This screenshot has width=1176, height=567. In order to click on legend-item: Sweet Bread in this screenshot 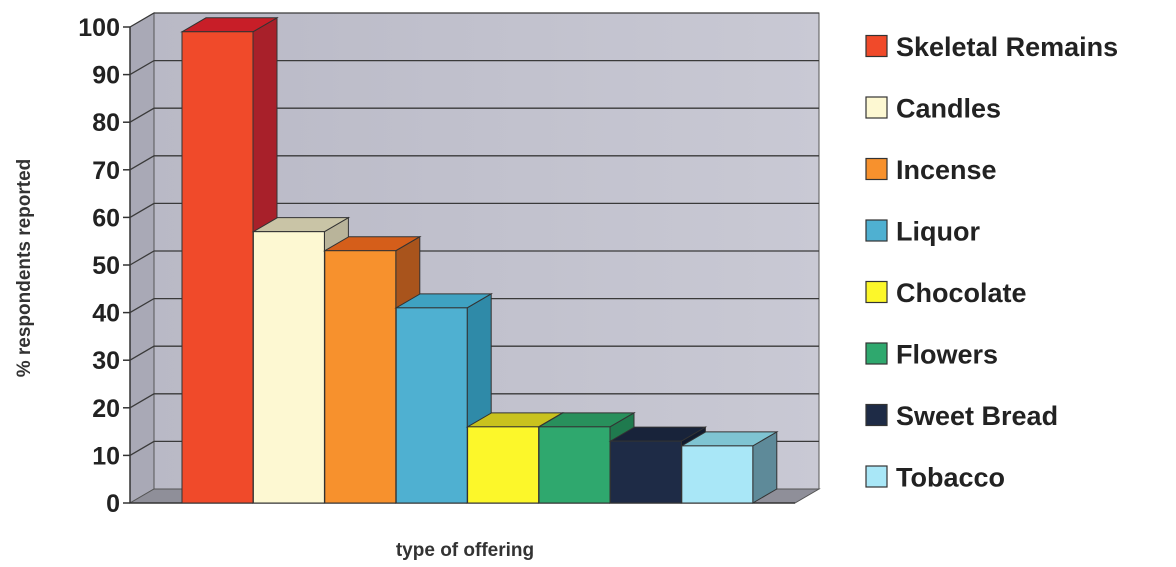, I will do `click(961, 416)`.